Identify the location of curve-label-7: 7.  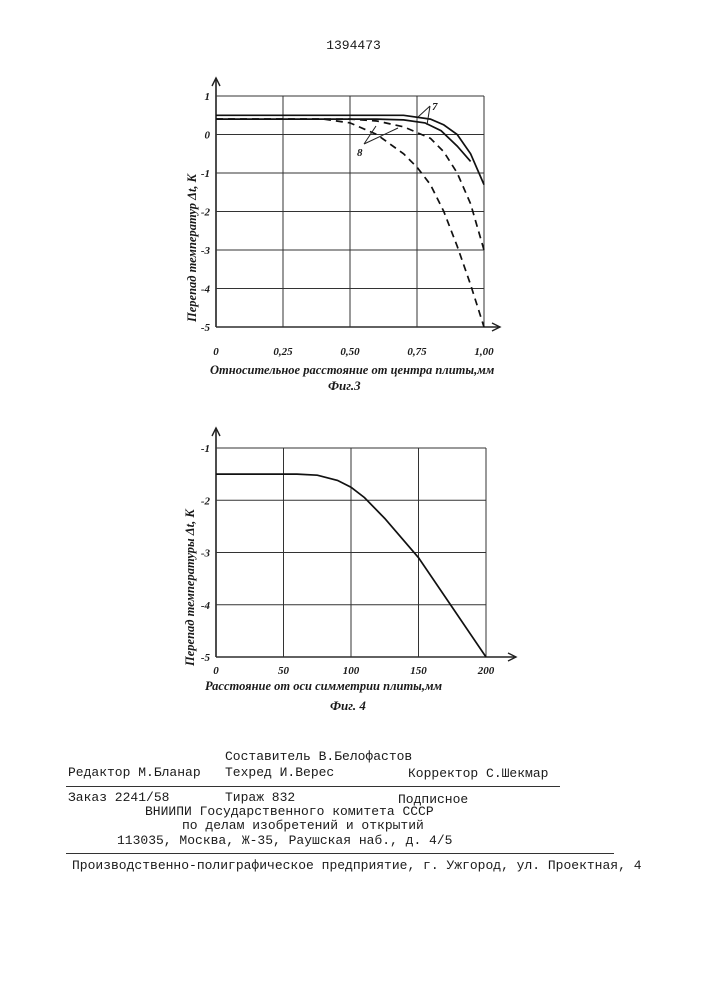
(435, 107).